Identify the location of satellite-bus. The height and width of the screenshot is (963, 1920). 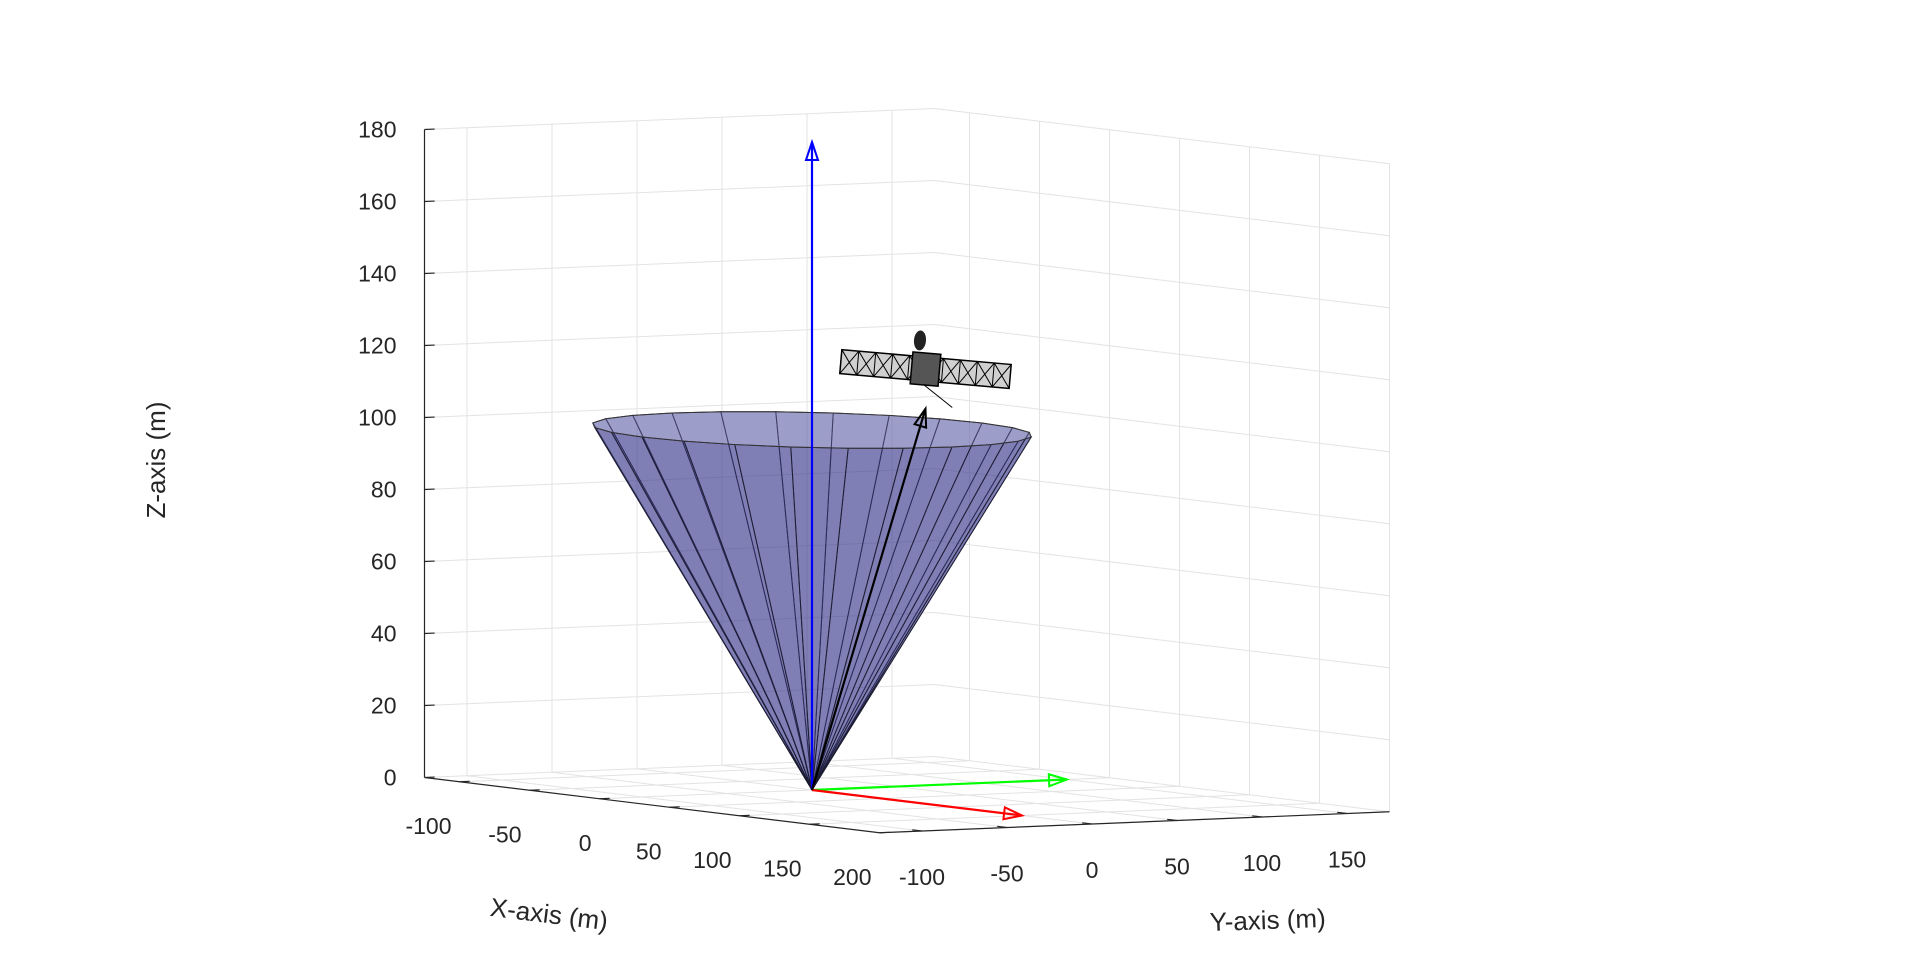
(925, 369).